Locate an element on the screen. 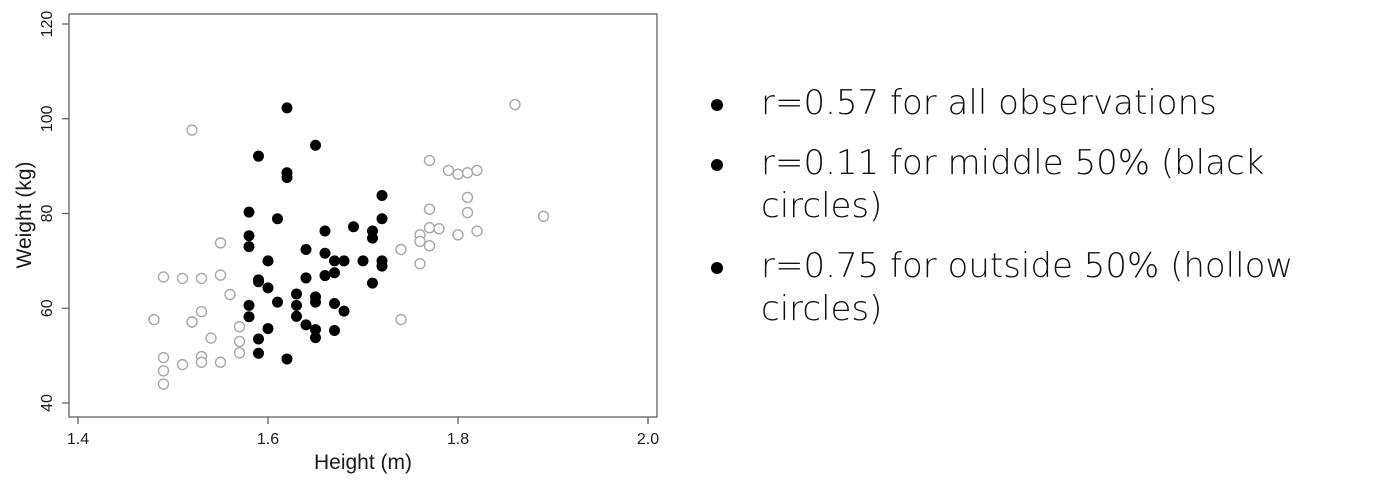  bullet-item-middle: r=0.11 for middle 50% (black circles) is located at coordinates (1035, 185).